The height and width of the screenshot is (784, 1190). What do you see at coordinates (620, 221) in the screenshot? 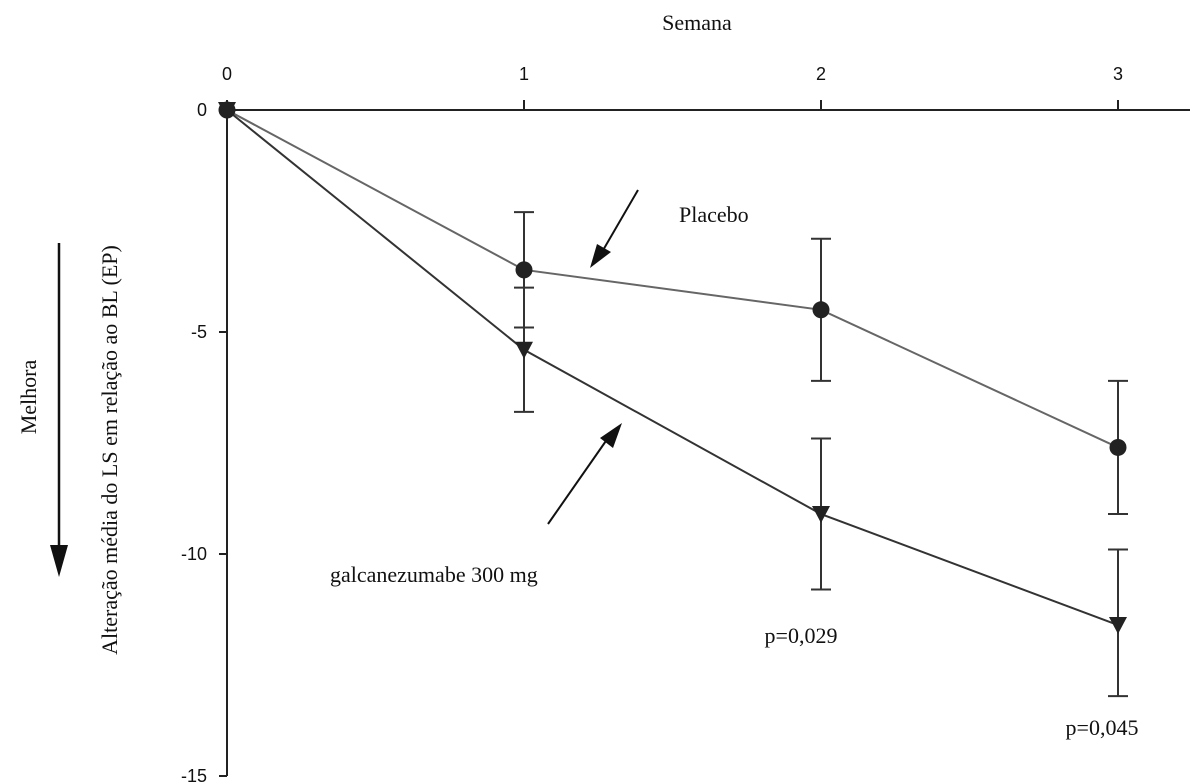
I see `placebo-callout-arrow` at bounding box center [620, 221].